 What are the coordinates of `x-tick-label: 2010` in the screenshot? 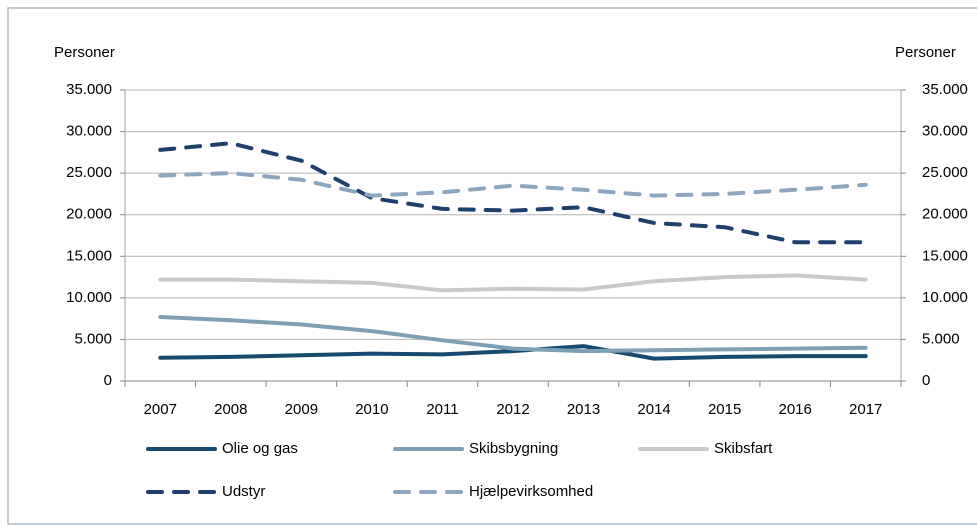 It's located at (371, 409).